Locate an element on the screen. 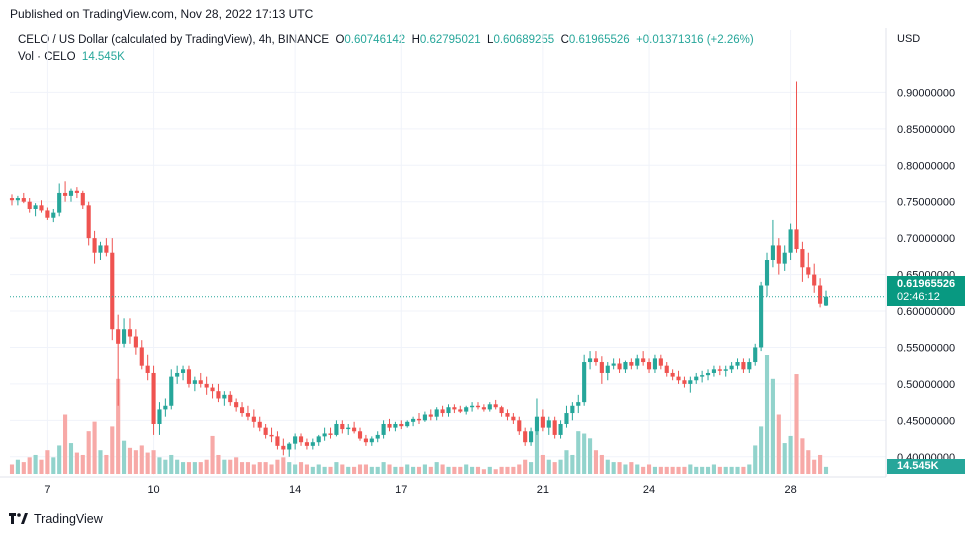  y-tick-label: 0.50000000 is located at coordinates (926, 385).